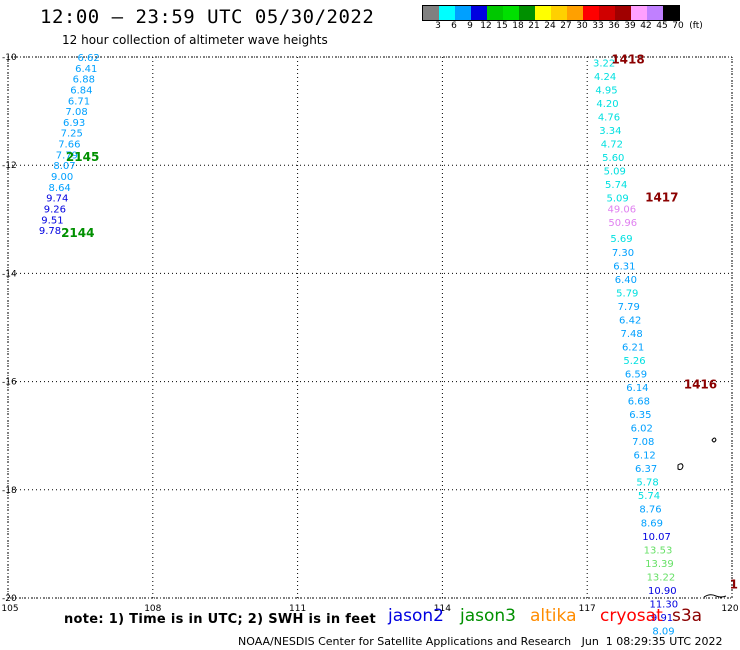 The image size is (740, 650). Describe the element at coordinates (502, 26) in the screenshot. I see `scale-label: 15` at that location.